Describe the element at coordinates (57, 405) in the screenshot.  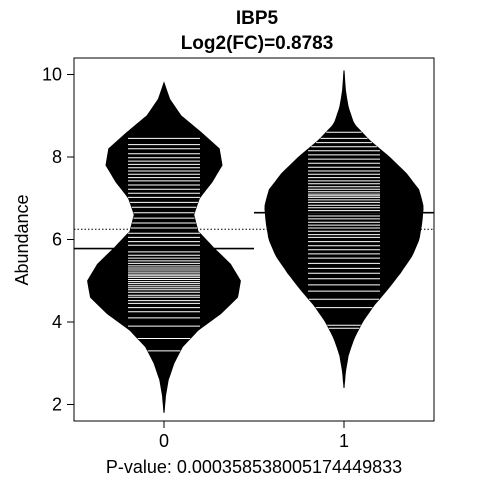
I see `y-tick-label-0: 2` at that location.